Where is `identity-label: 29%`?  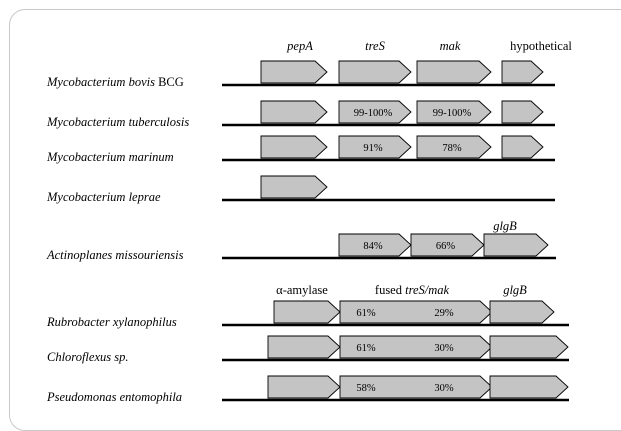 identity-label: 29% is located at coordinates (444, 313).